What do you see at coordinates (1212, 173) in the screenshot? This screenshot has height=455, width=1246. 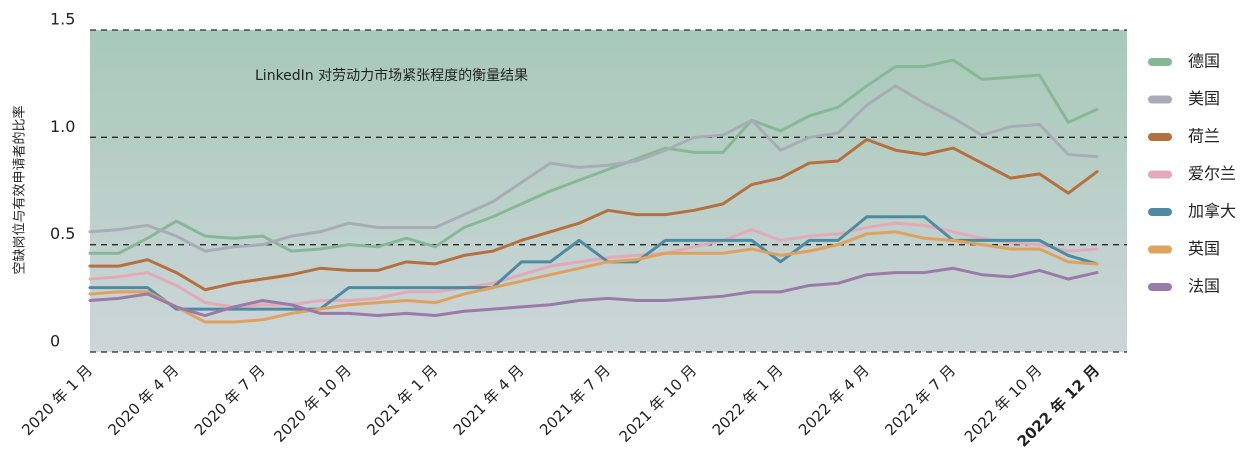 I see `legend-label: 爱尔兰` at bounding box center [1212, 173].